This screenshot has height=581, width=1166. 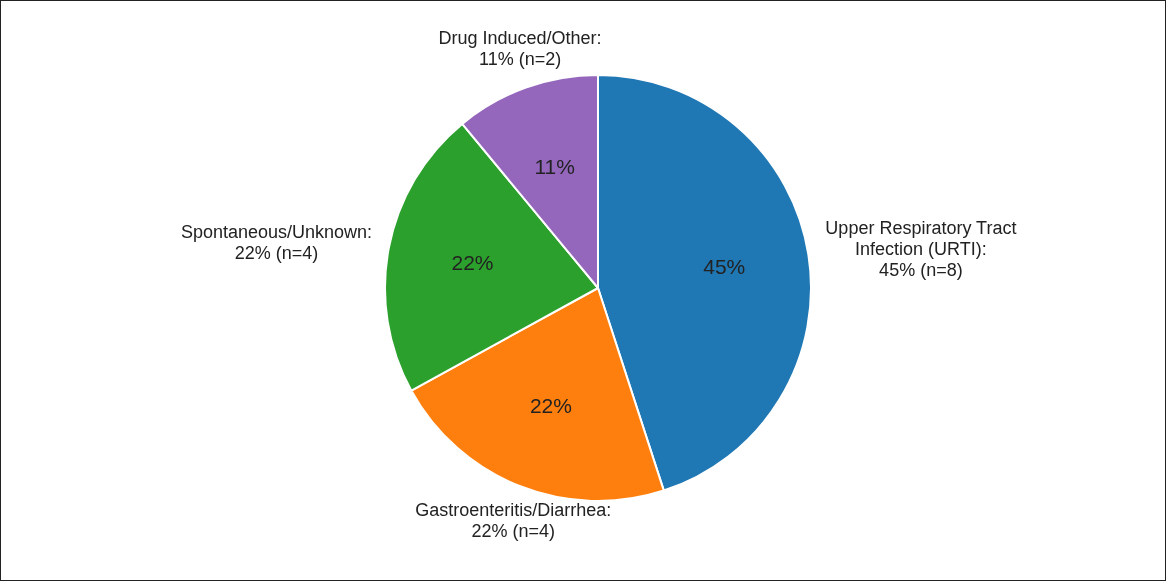 I want to click on slice-label: Spontaneous/Unknown: 22% (n=4), so click(x=276, y=242).